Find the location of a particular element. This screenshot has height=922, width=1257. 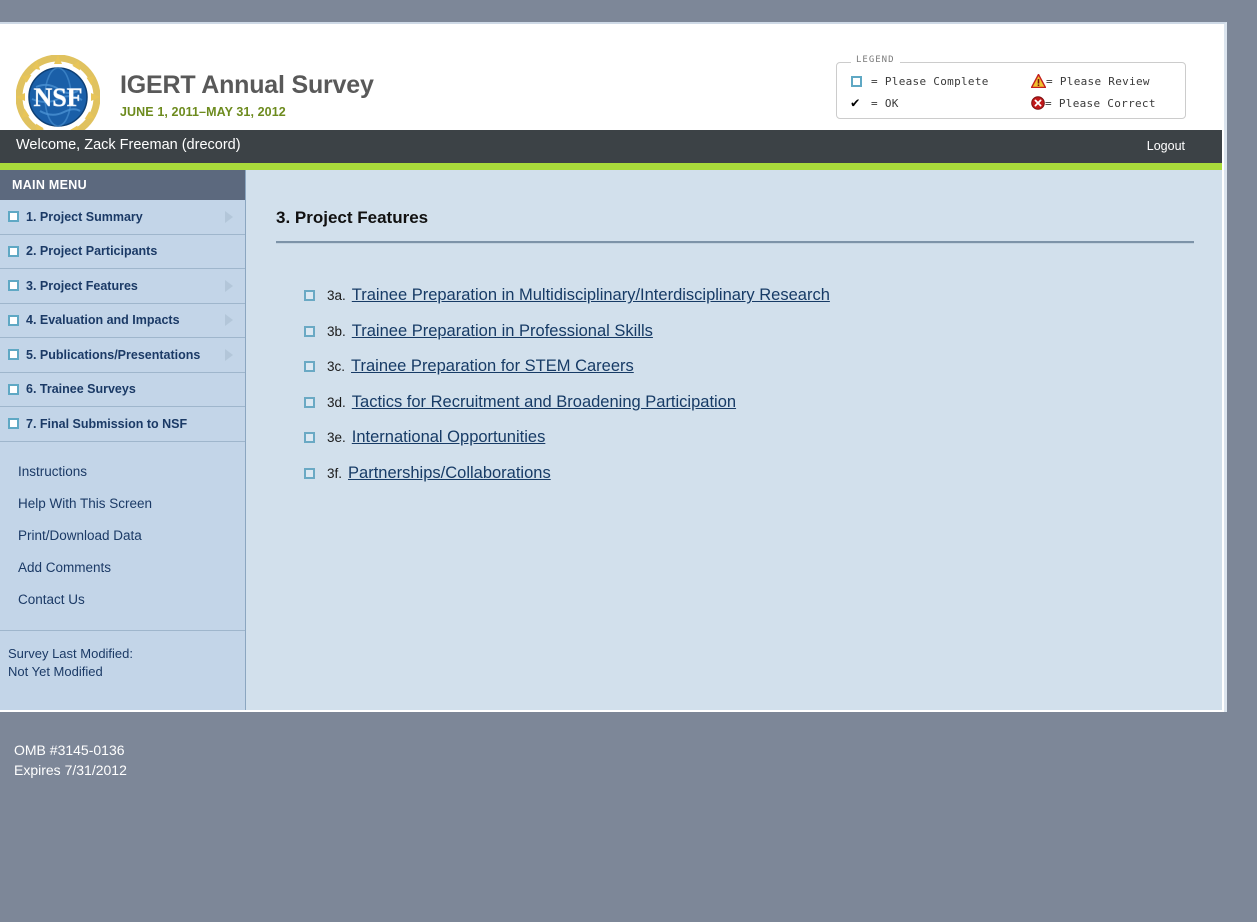

sidebar-item-label: 5. Publications/Presentations is located at coordinates (113, 354).